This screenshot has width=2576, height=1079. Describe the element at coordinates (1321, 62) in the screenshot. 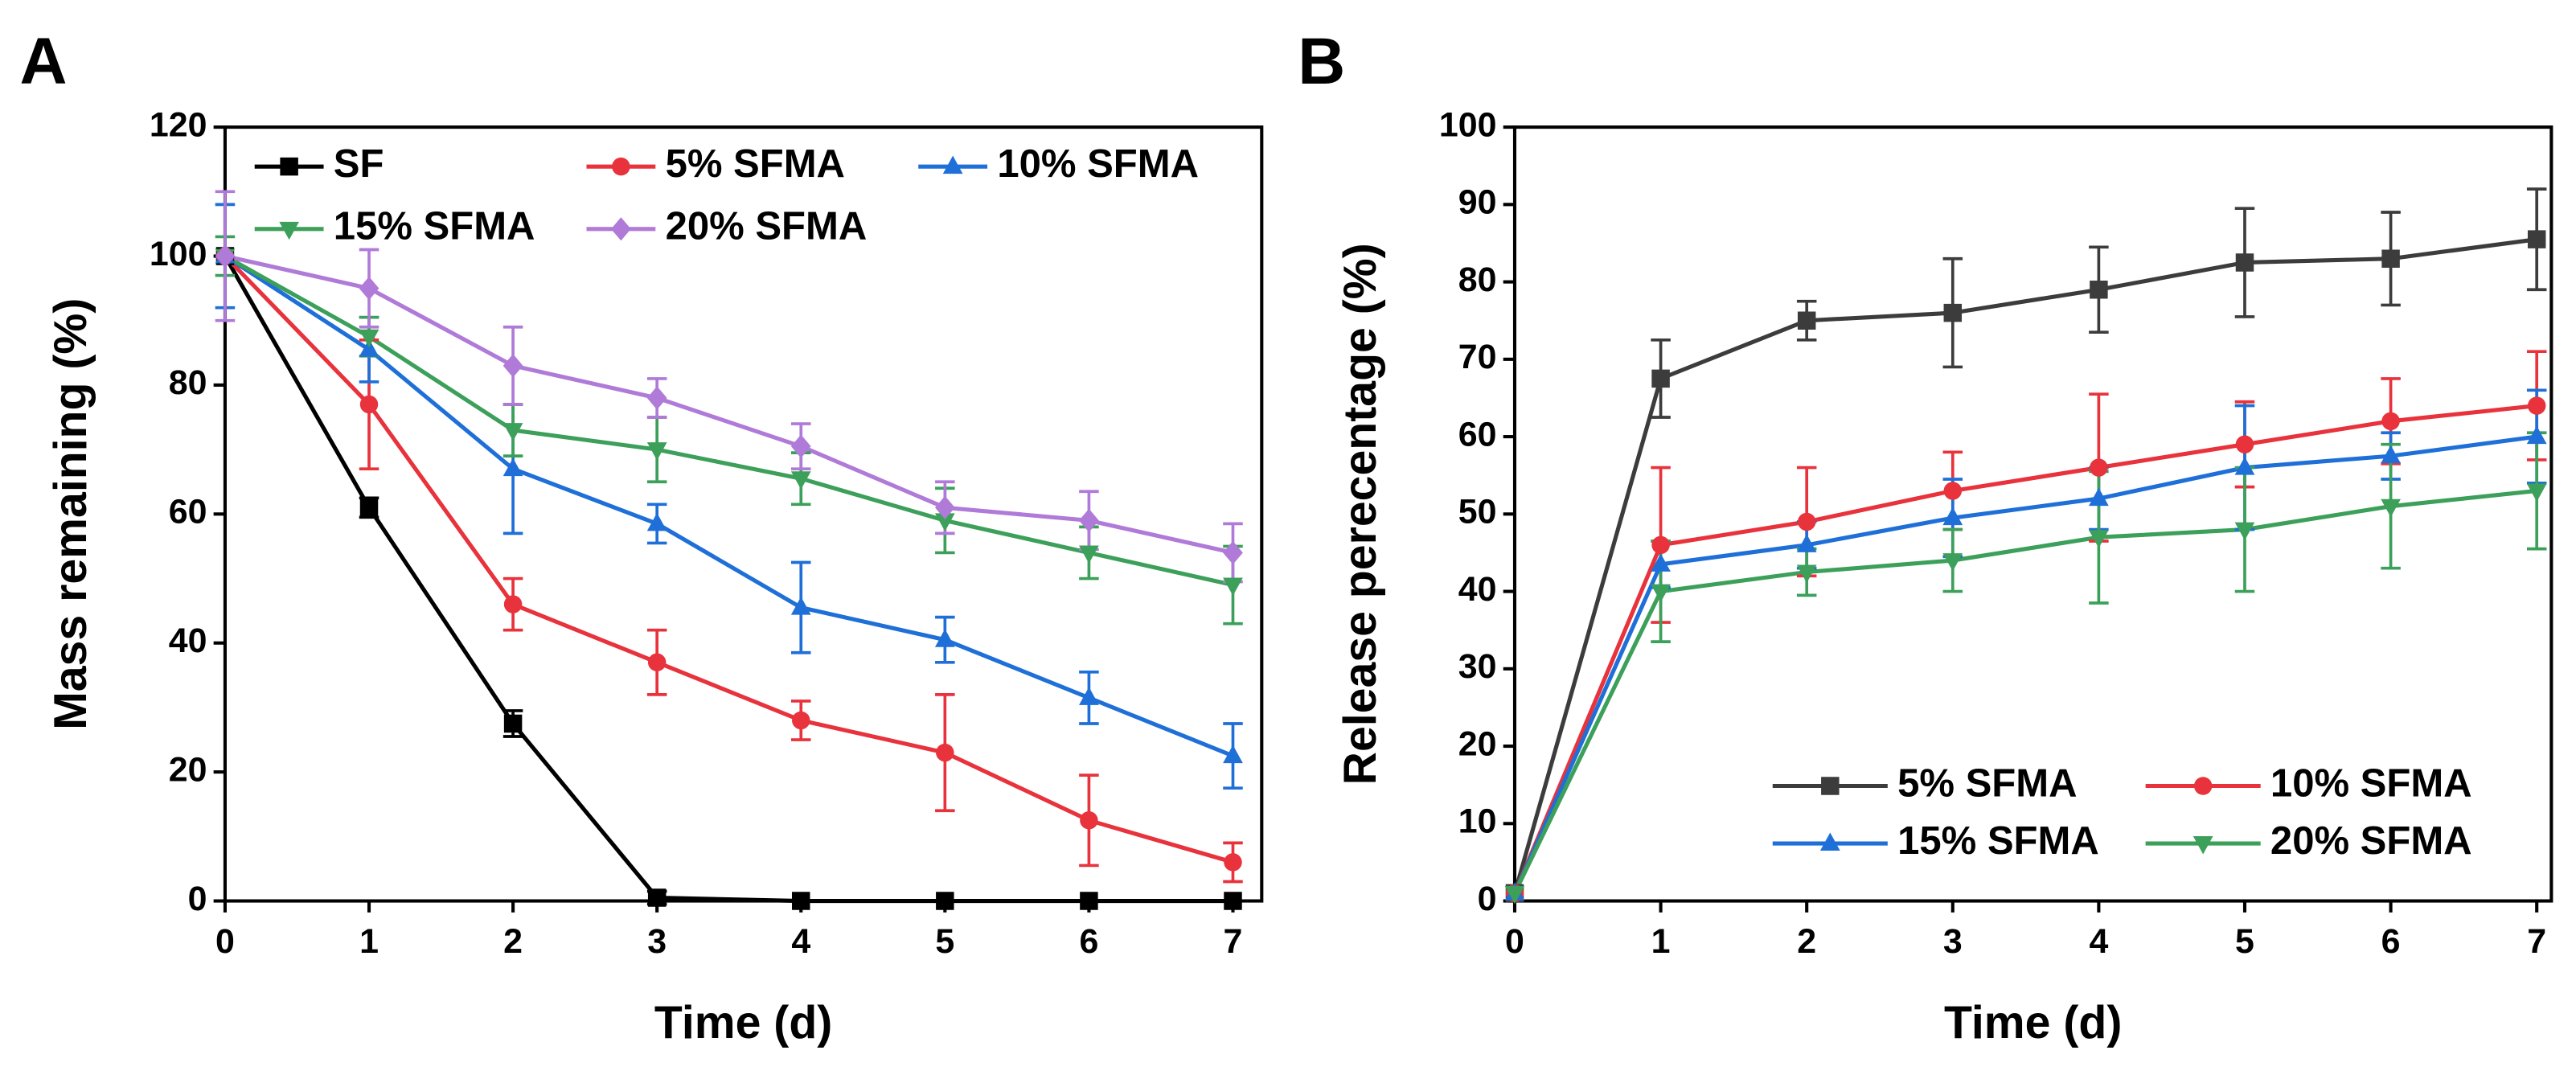

I see `panel-label: B` at that location.